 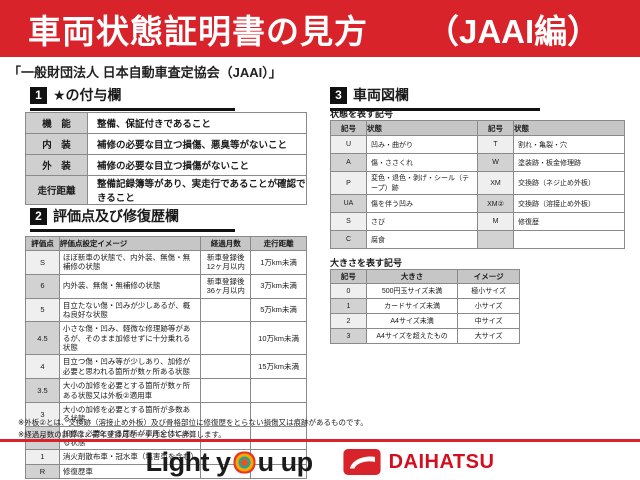 I want to click on criteria-label-cell: 内 装, so click(x=56, y=144).